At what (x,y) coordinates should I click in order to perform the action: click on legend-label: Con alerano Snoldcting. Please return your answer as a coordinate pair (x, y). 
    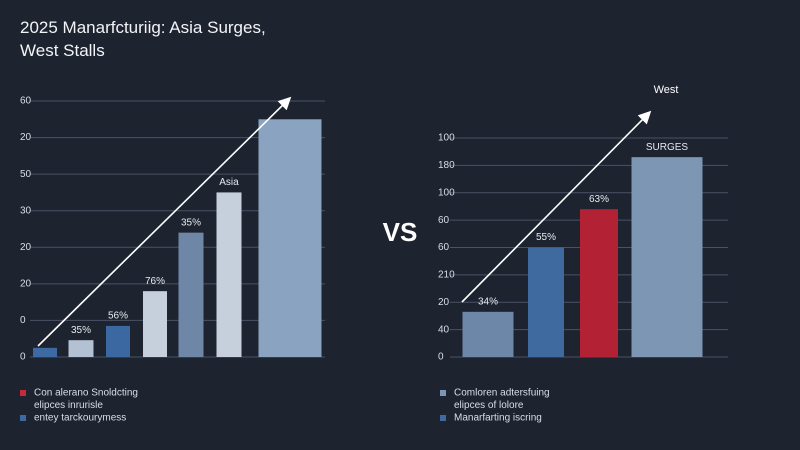
    Looking at the image, I should click on (86, 393).